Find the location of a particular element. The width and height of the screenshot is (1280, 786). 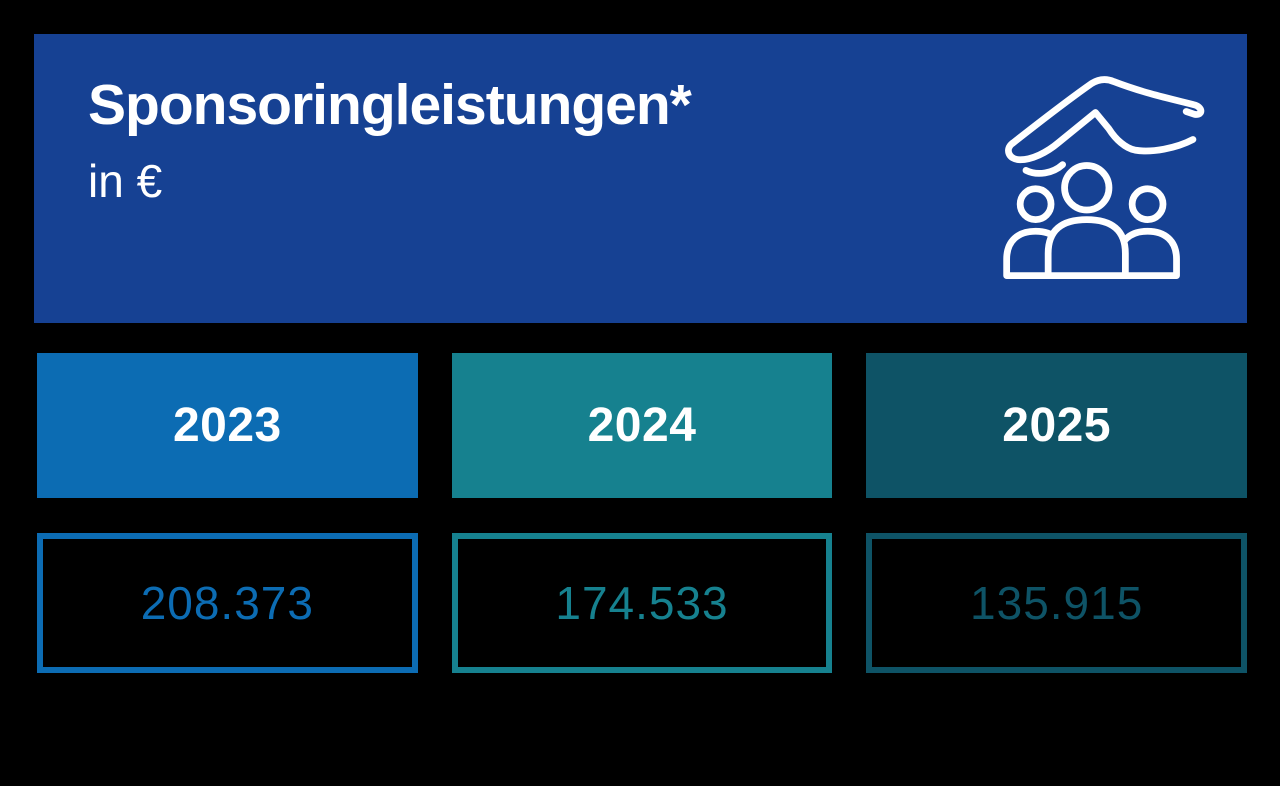

unit-label: in € is located at coordinates (125, 180).